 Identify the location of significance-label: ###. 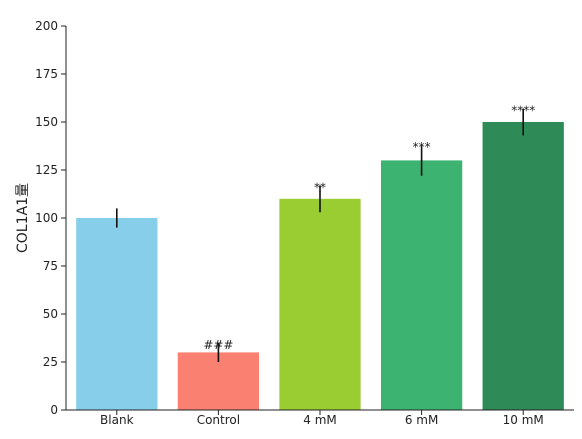
(218, 345).